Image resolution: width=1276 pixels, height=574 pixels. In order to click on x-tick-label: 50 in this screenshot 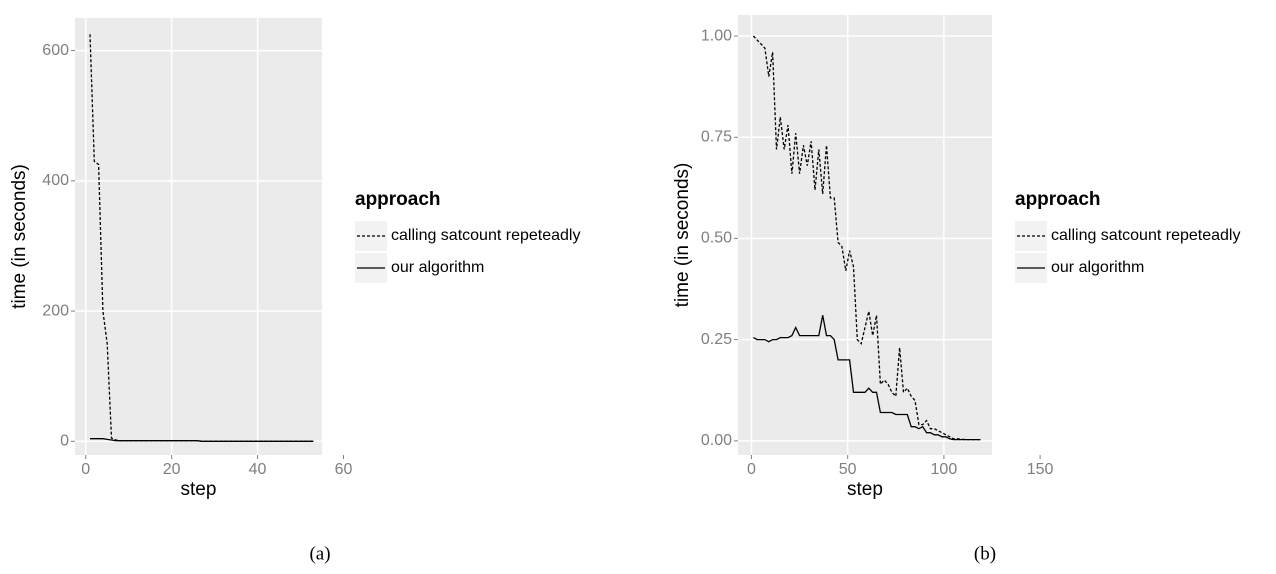, I will do `click(848, 469)`.